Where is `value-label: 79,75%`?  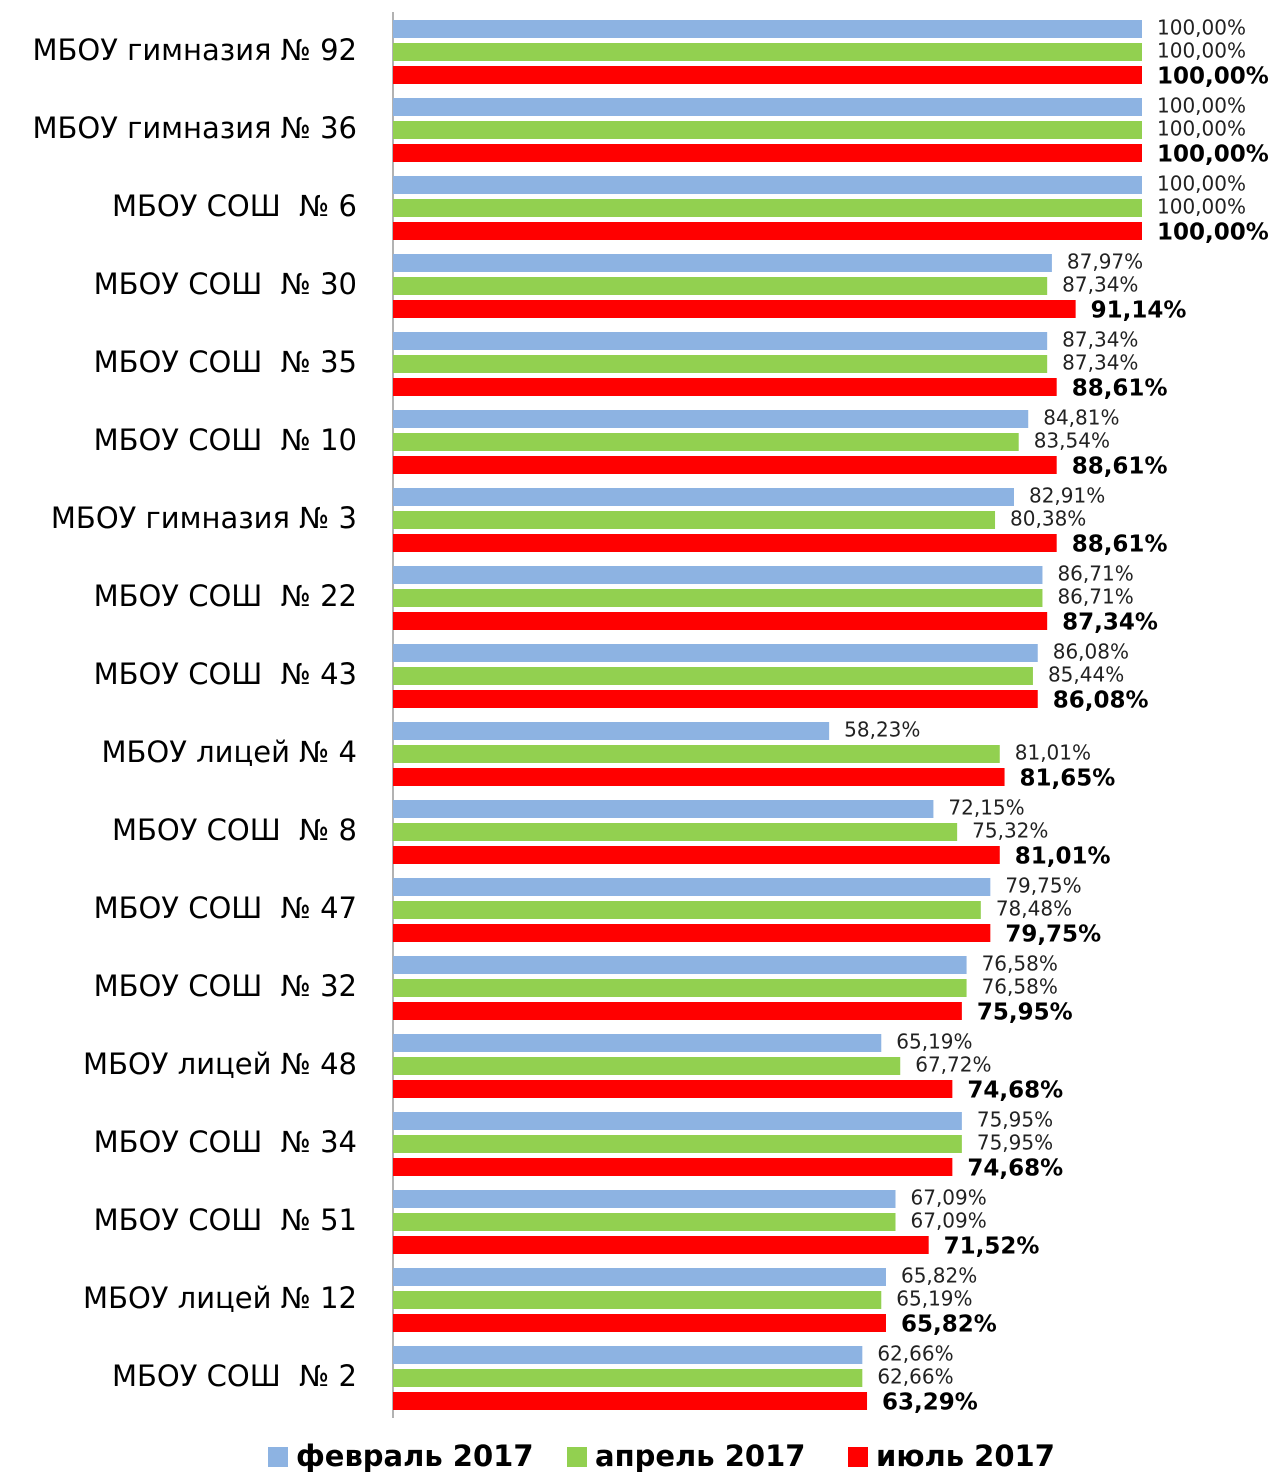
value-label: 79,75% is located at coordinates (1043, 886).